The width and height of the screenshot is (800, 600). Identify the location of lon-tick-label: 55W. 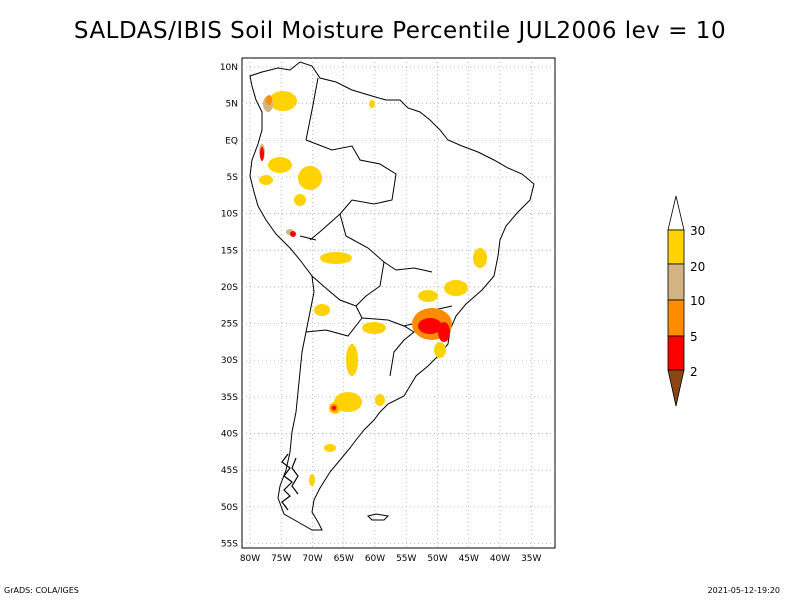
(406, 559).